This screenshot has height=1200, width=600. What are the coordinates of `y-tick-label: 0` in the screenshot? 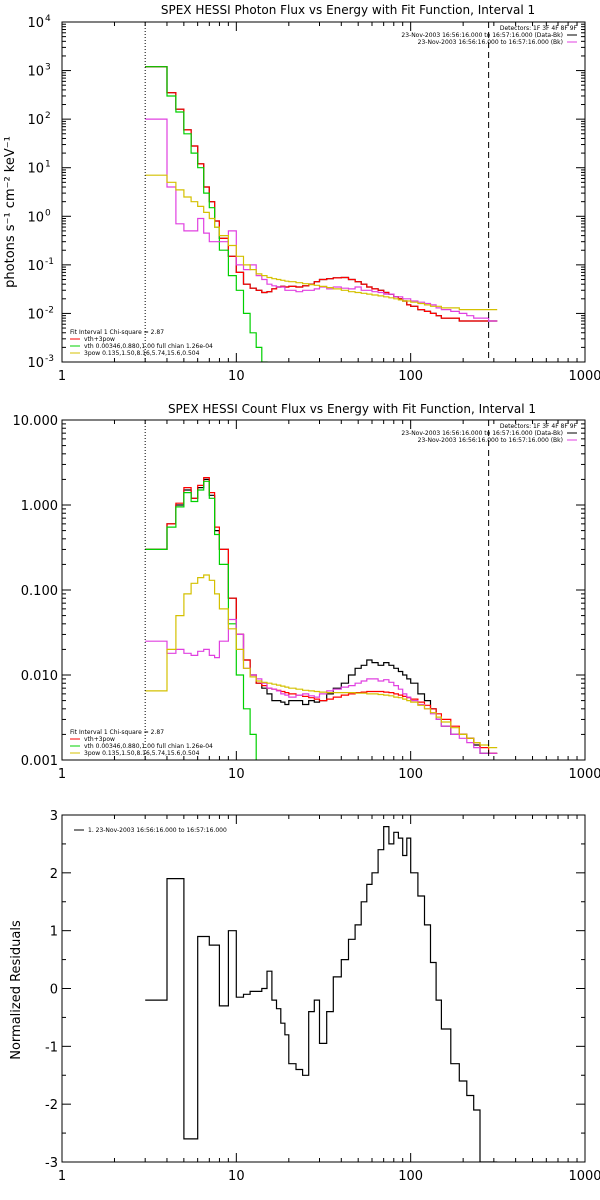 It's located at (54, 990).